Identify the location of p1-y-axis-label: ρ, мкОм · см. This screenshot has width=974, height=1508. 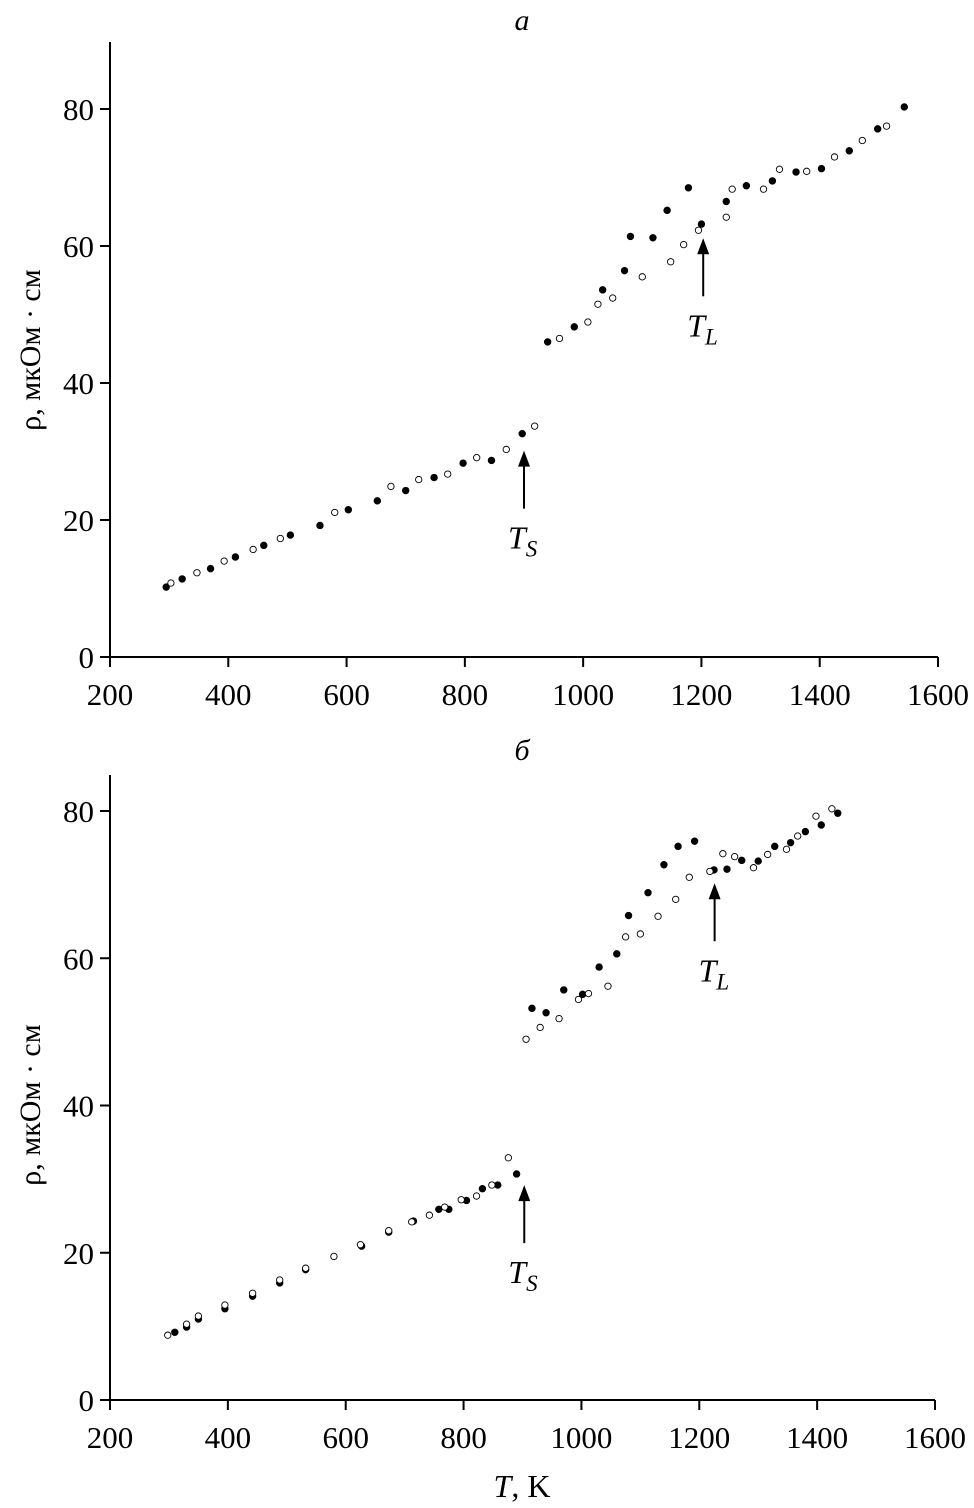
(30, 1104).